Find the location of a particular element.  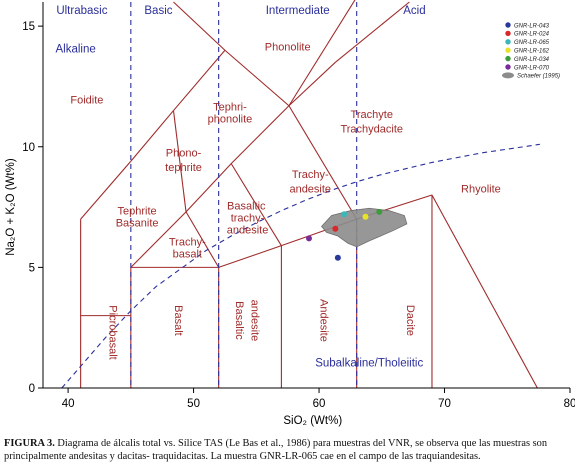

schaefer-field is located at coordinates (364, 227).